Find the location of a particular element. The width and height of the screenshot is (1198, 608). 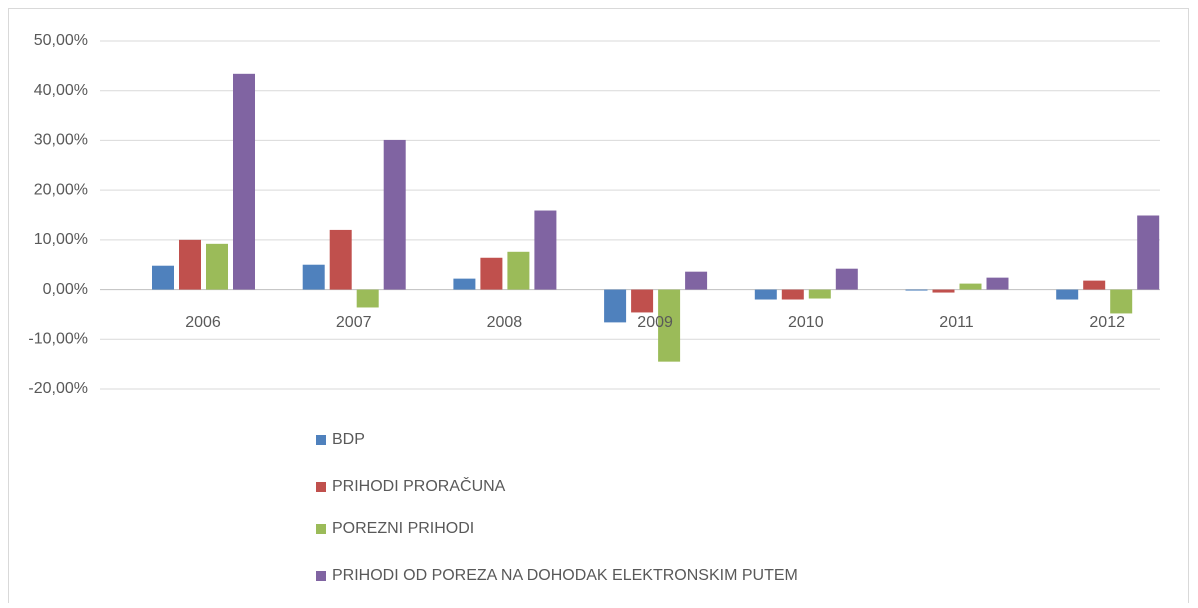

x-tick-label: 2006 is located at coordinates (203, 322).